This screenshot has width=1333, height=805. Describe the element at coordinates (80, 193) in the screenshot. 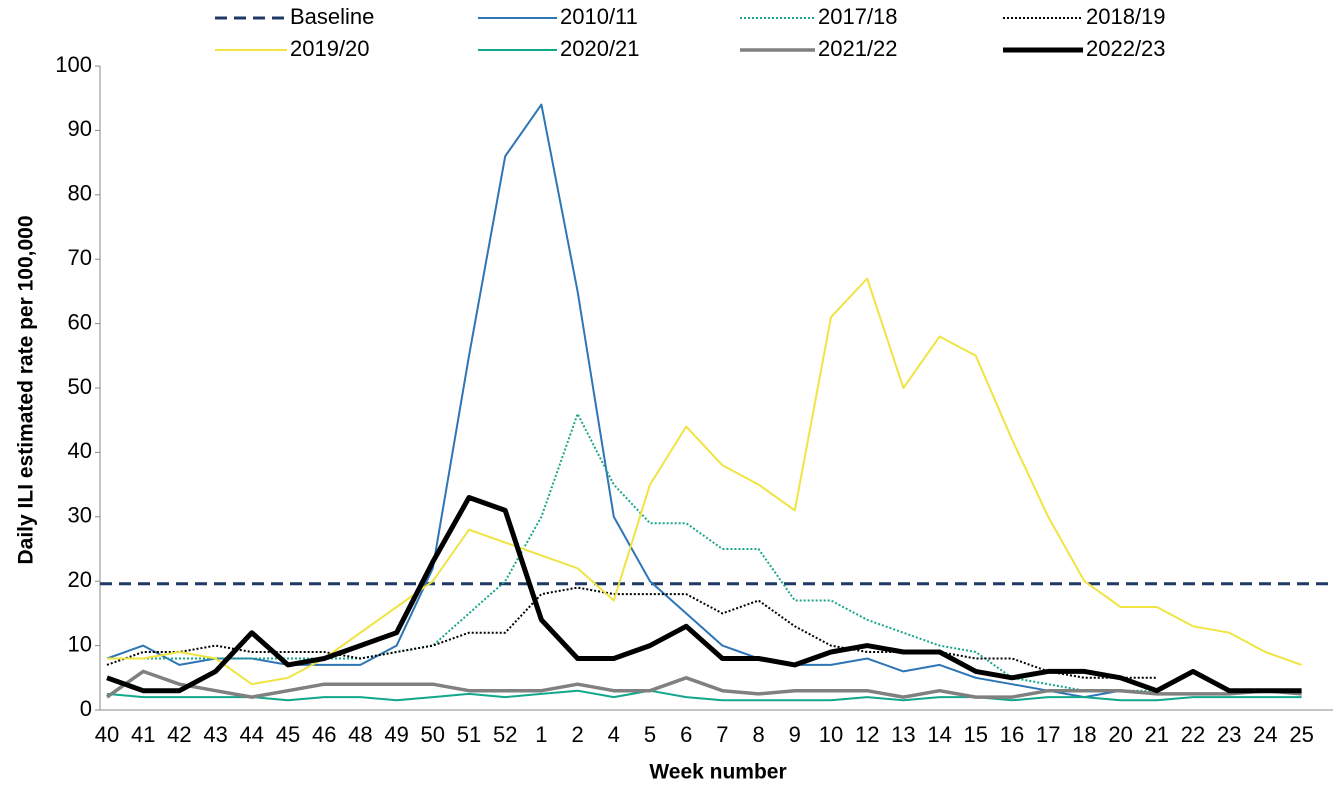

I see `y-tick-label: 80` at that location.